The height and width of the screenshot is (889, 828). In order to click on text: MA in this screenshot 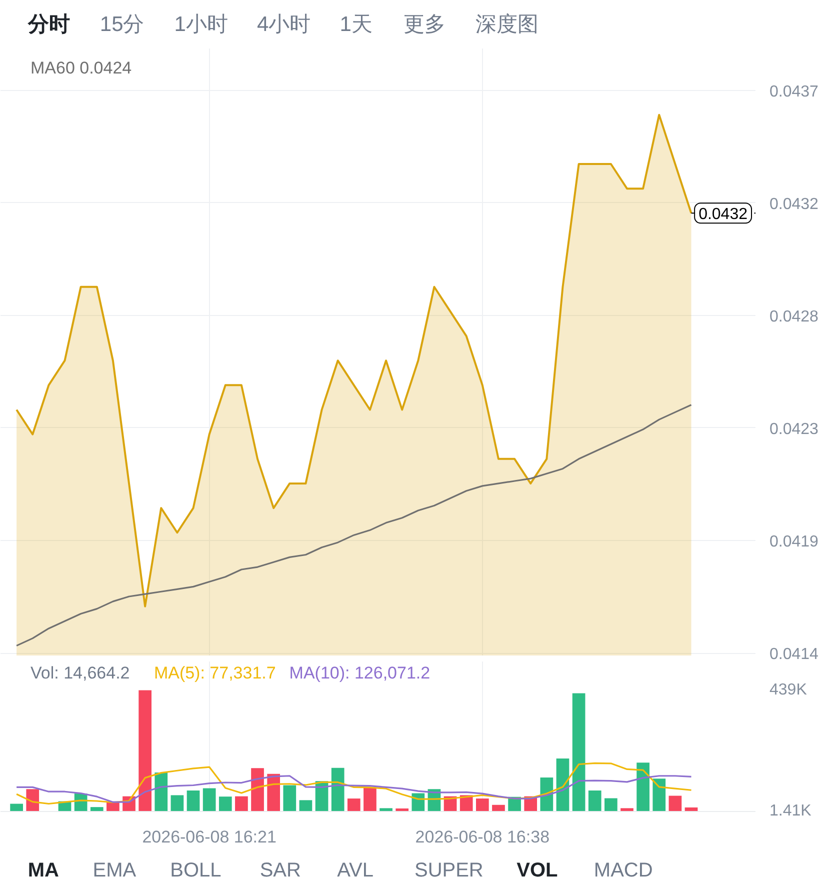, I will do `click(43, 871)`.